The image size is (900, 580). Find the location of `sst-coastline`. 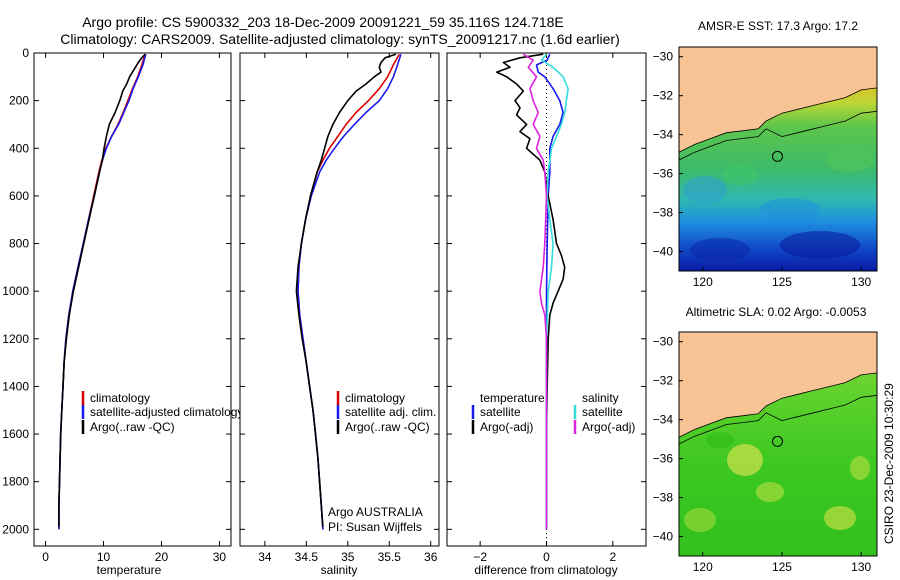

sst-coastline is located at coordinates (778, 120).